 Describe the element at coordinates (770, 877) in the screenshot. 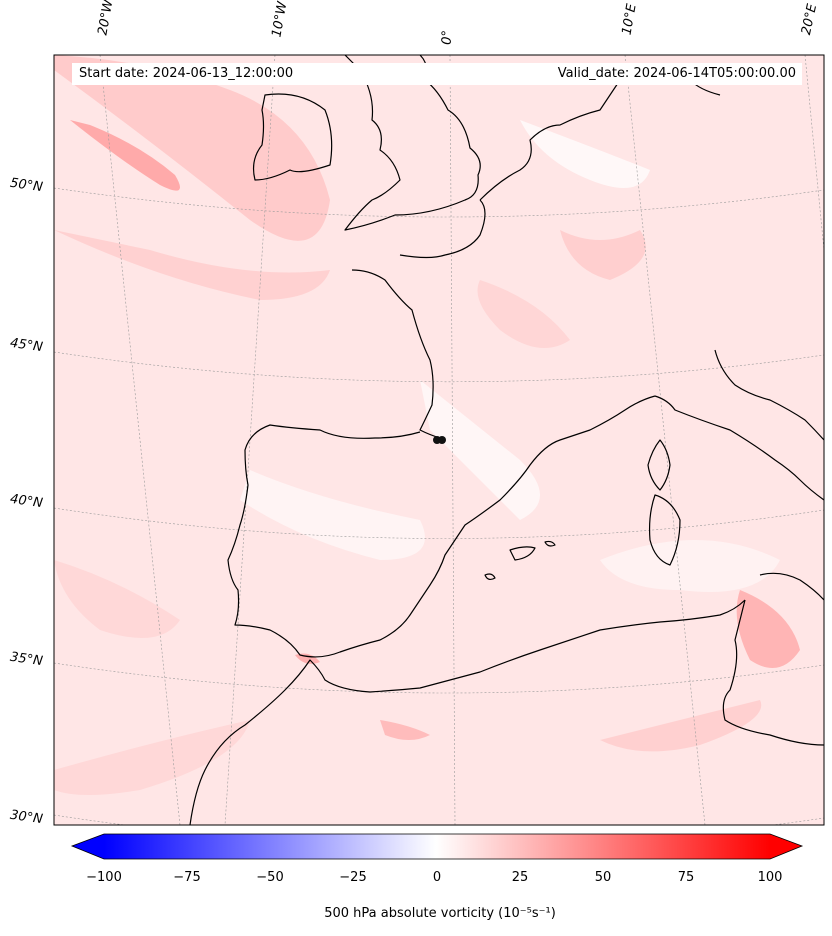

I see `colorbar-tick: 100` at that location.